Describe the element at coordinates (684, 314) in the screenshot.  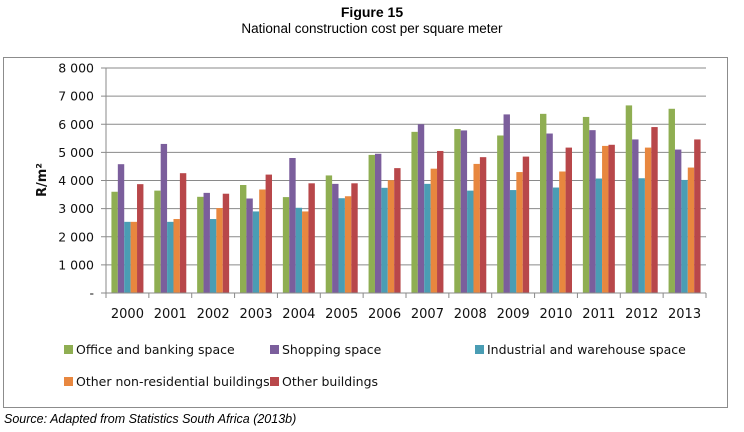
I see `x-tick-label: 2013` at that location.